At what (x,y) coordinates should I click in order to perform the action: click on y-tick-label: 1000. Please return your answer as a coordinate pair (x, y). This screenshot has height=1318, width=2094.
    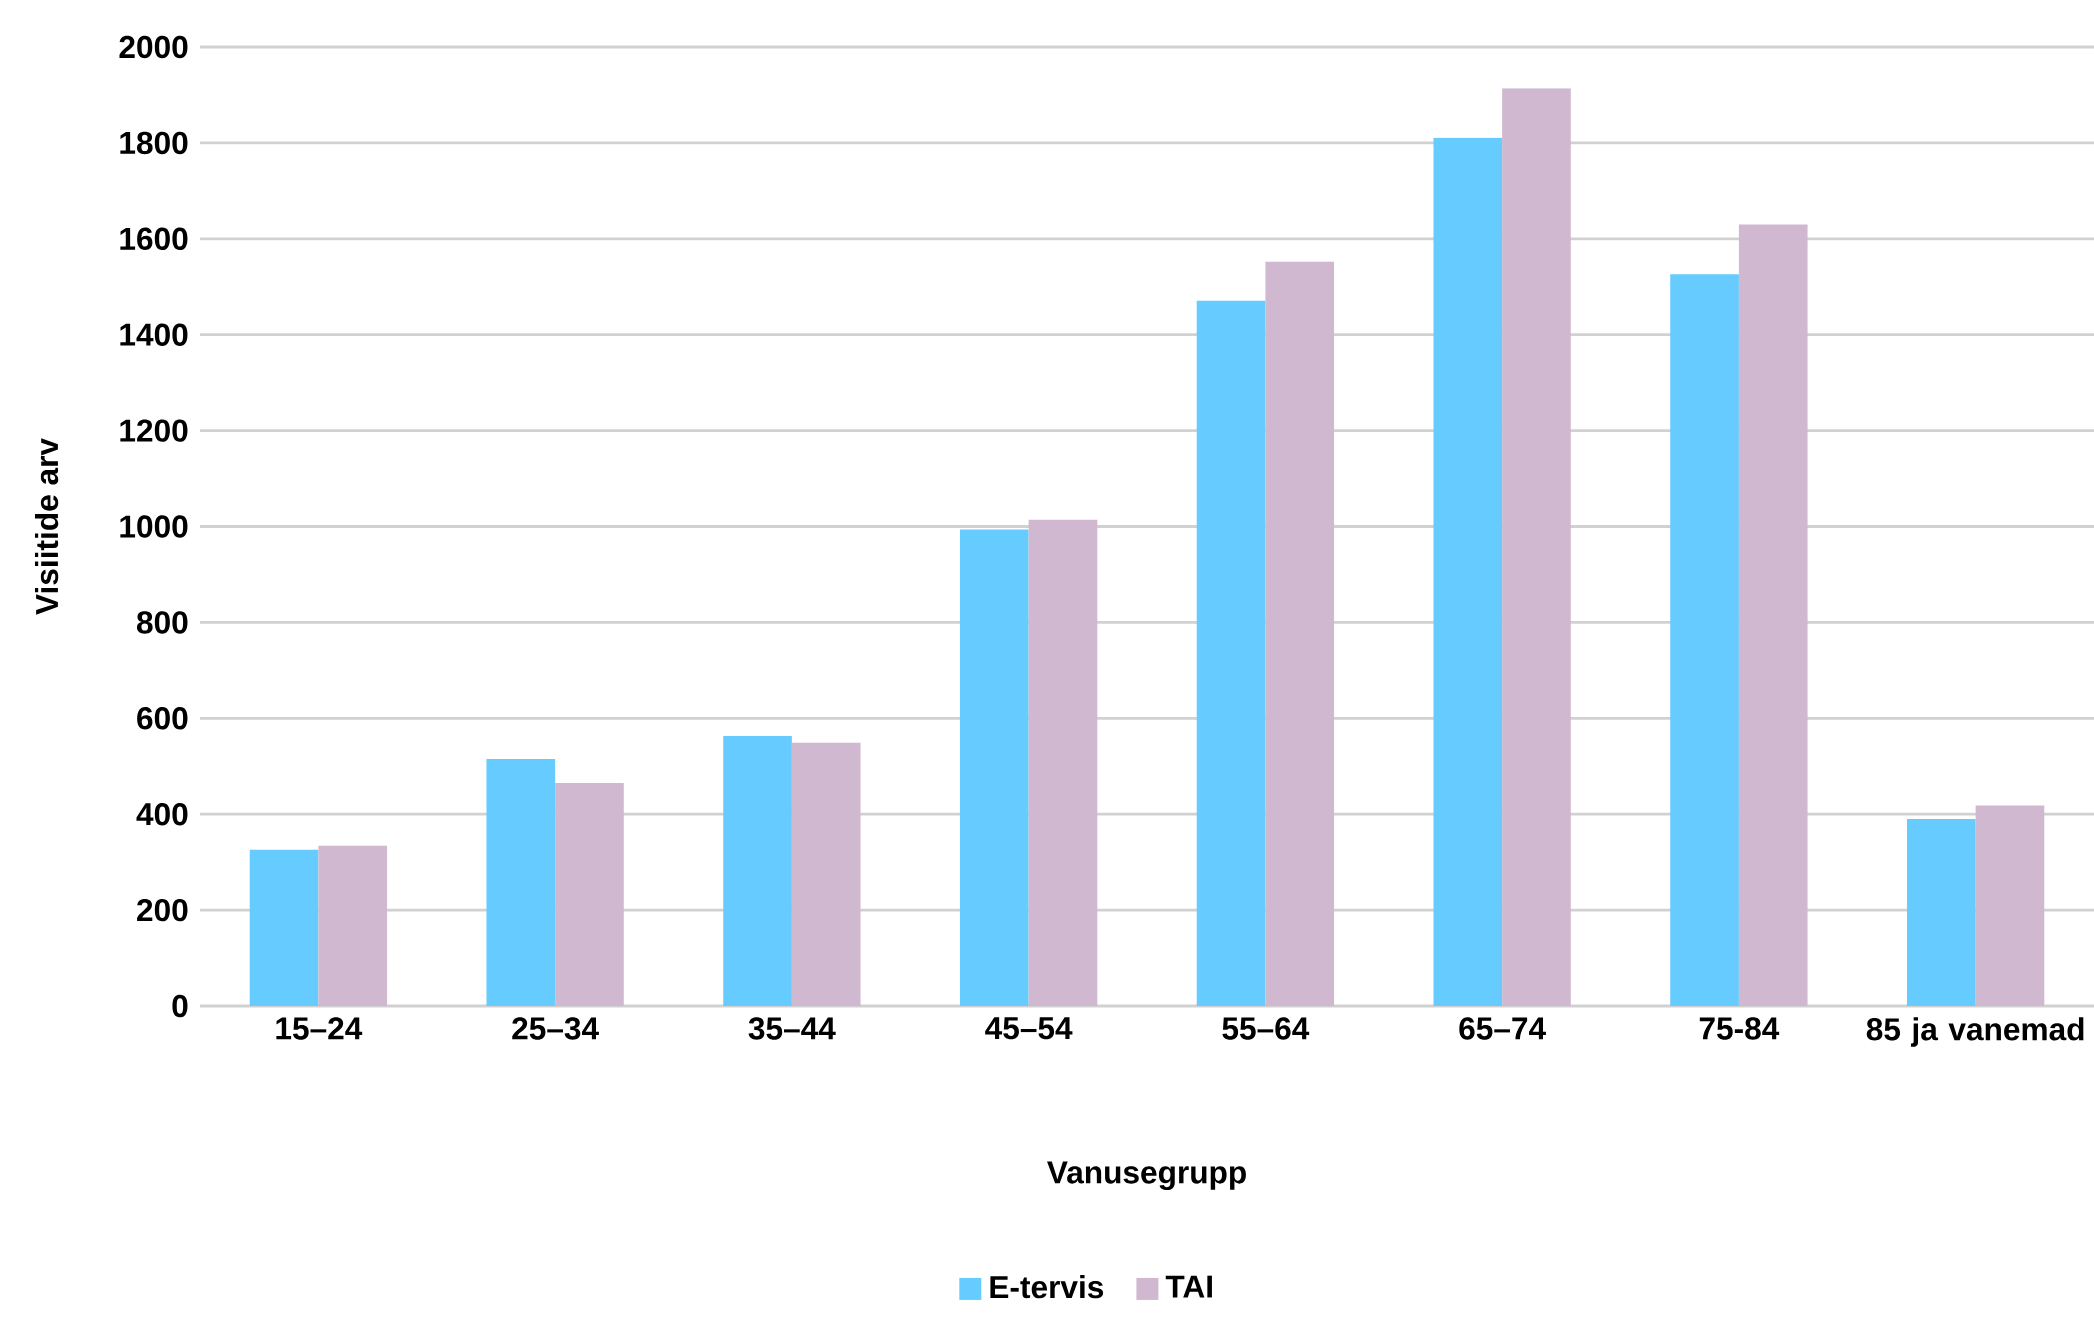
    Looking at the image, I should click on (154, 526).